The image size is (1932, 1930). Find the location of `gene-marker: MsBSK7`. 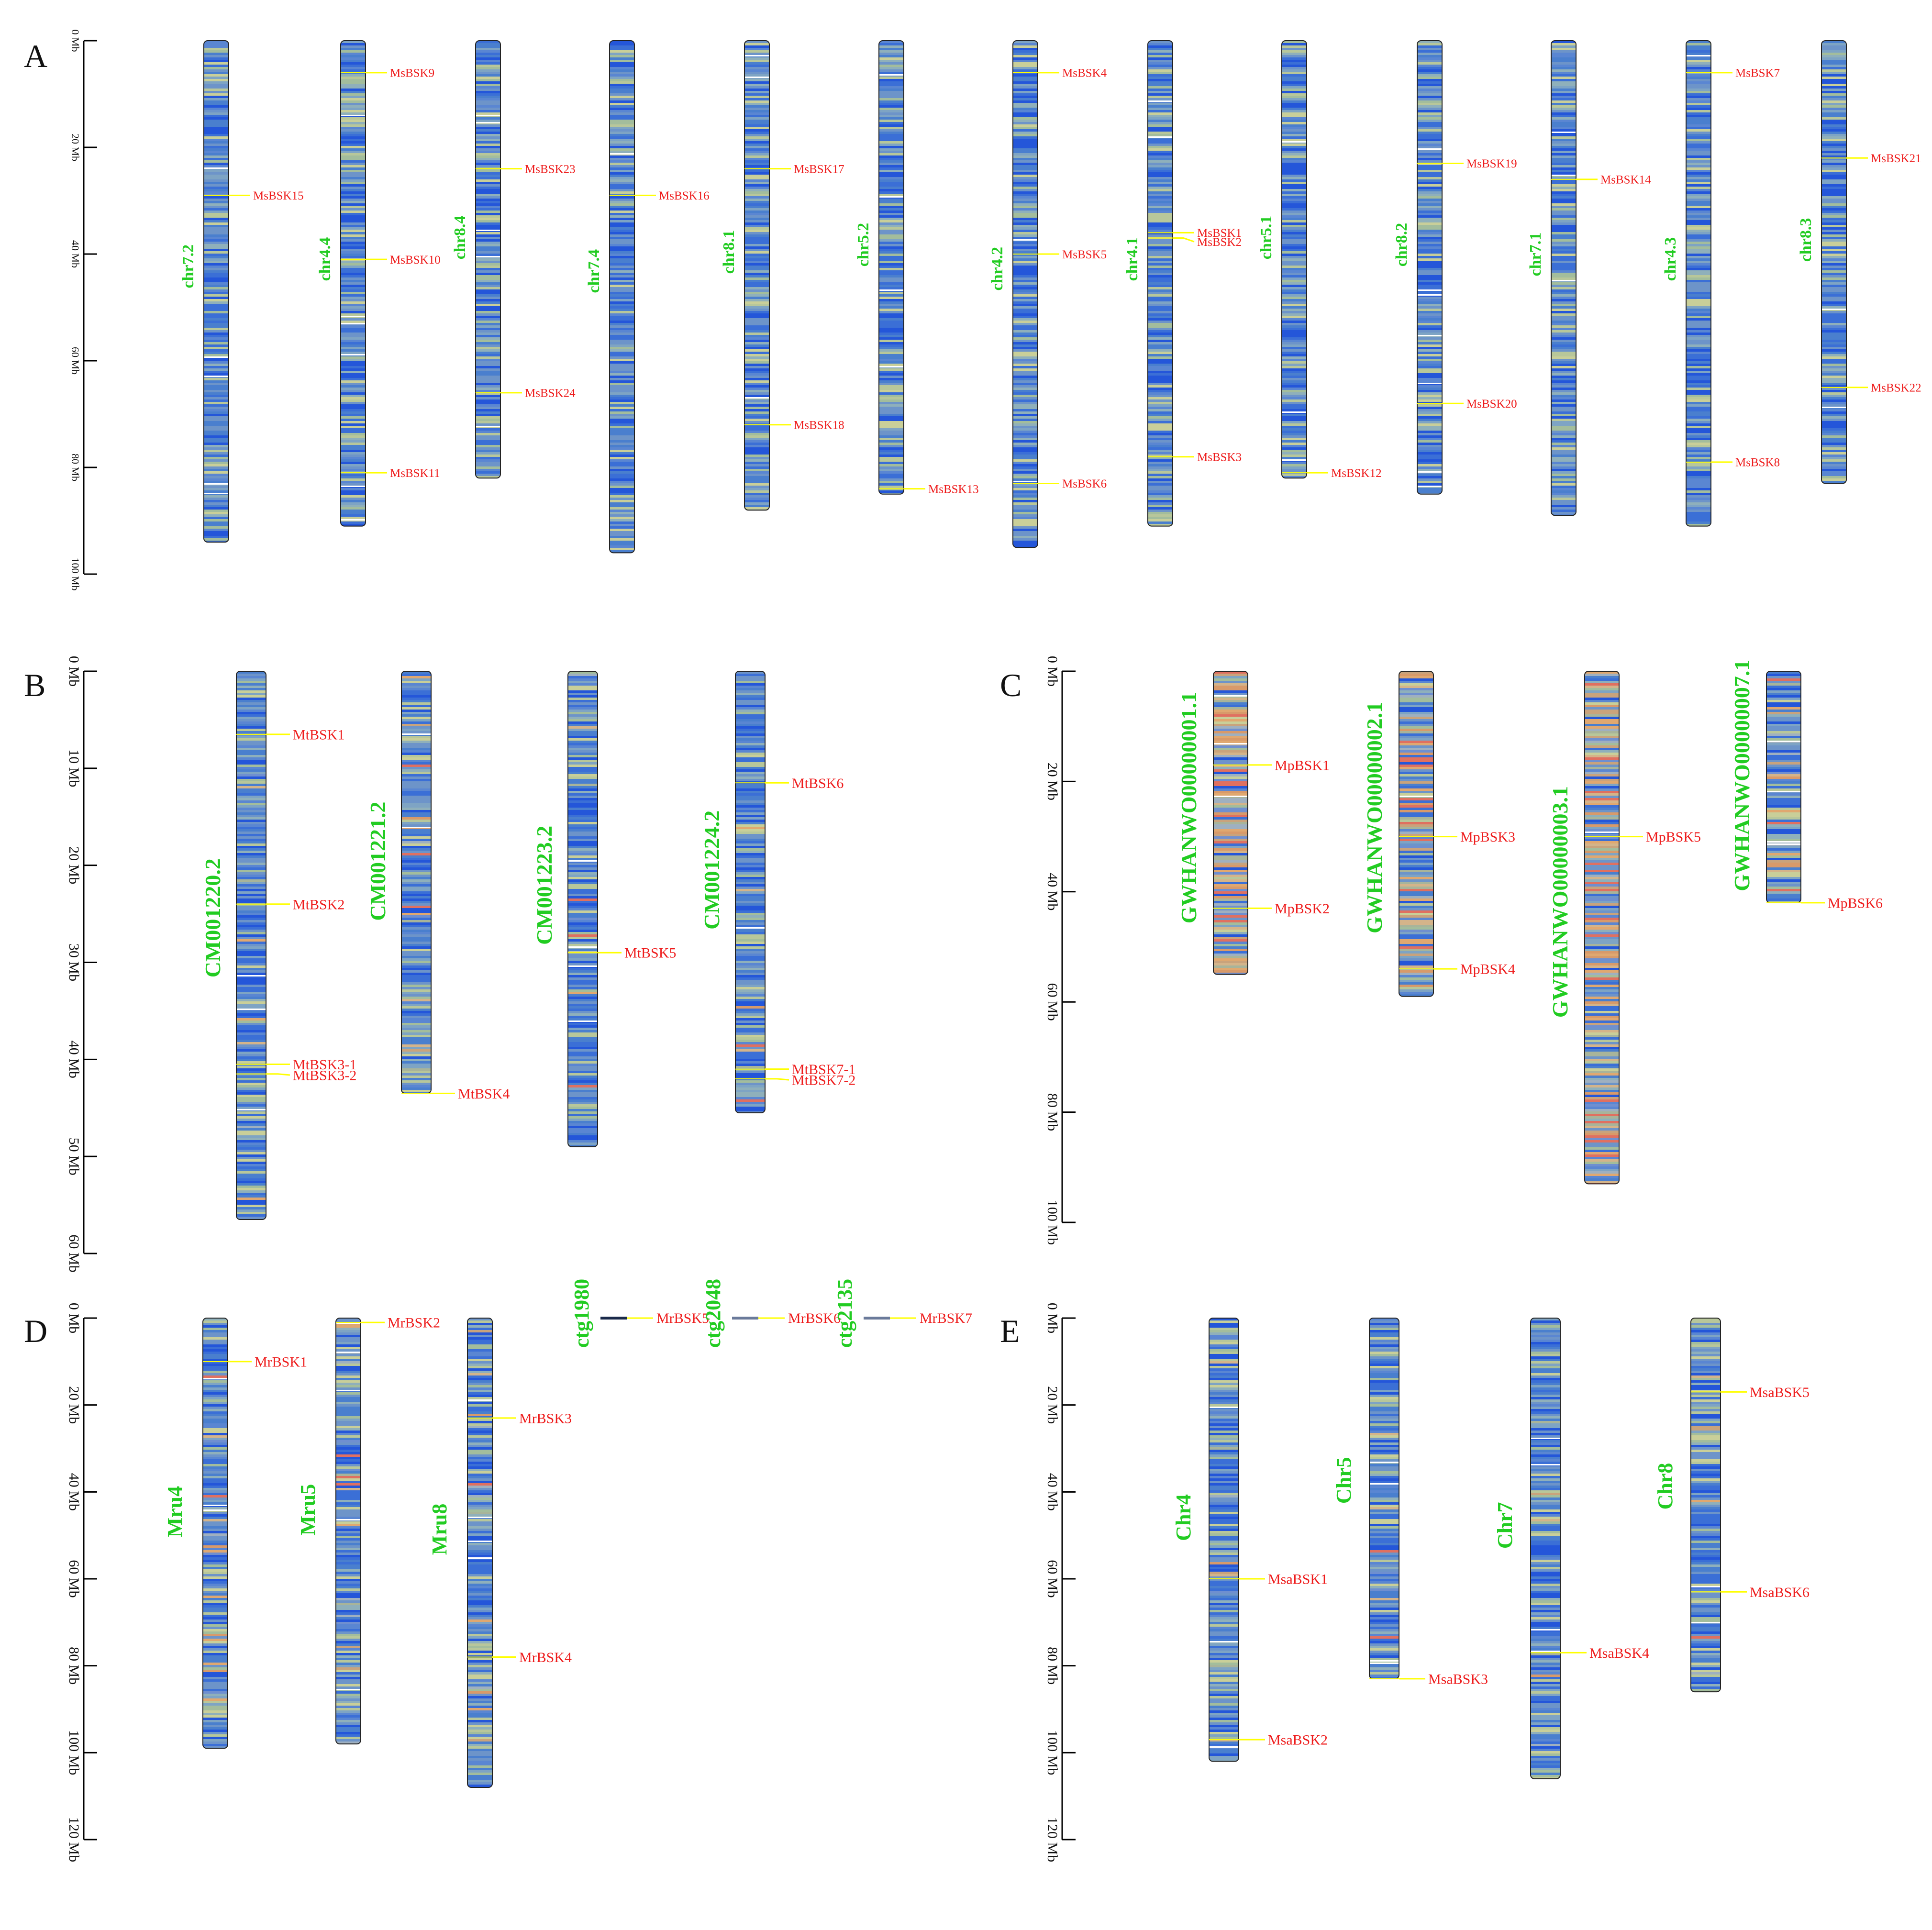

gene-marker: MsBSK7 is located at coordinates (1733, 73).